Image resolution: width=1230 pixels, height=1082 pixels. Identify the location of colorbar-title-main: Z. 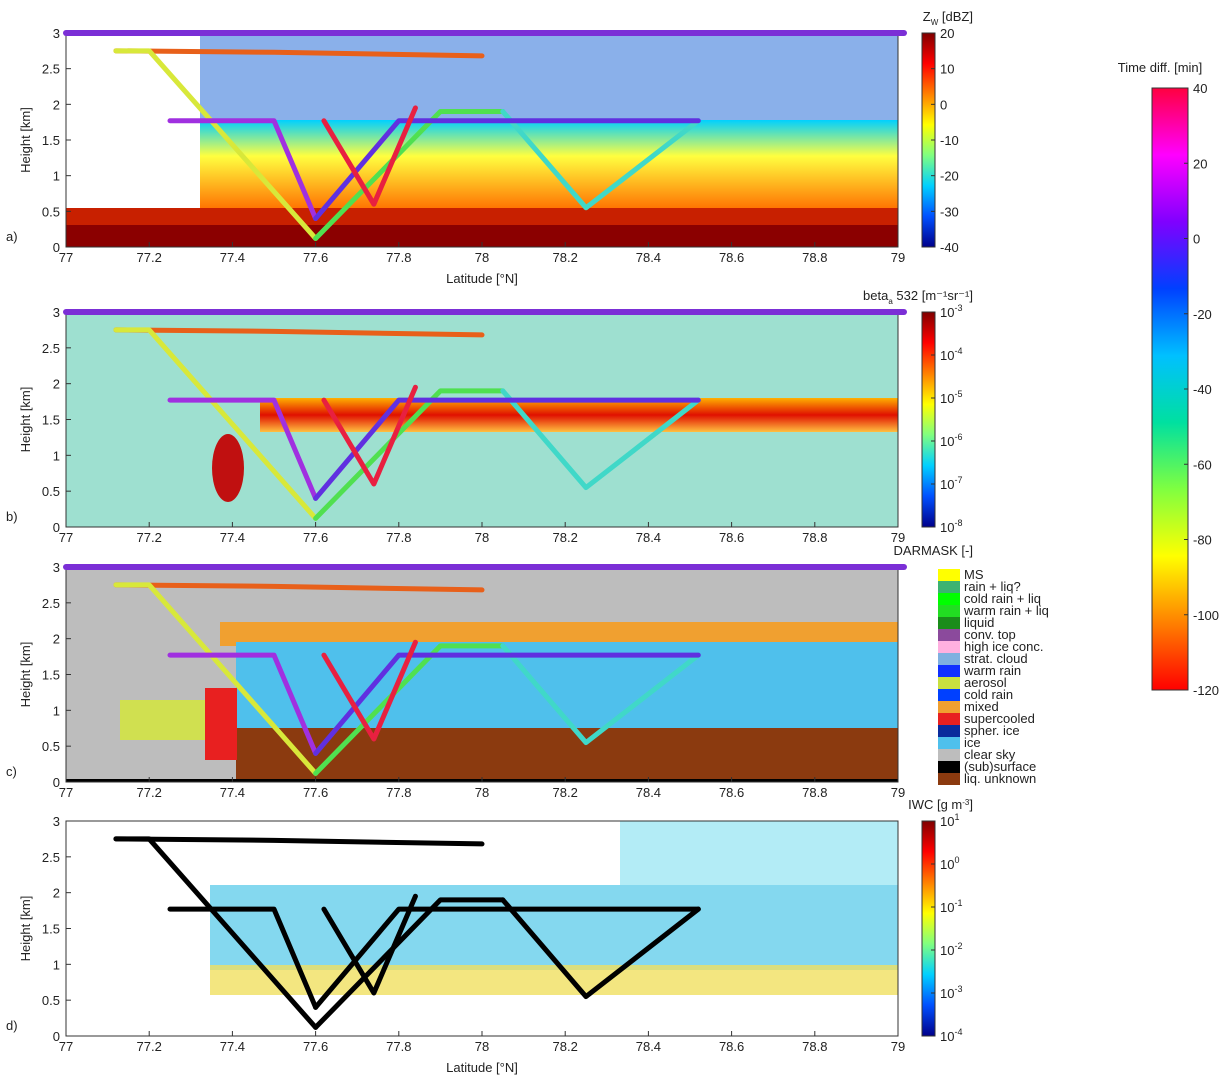
(927, 16).